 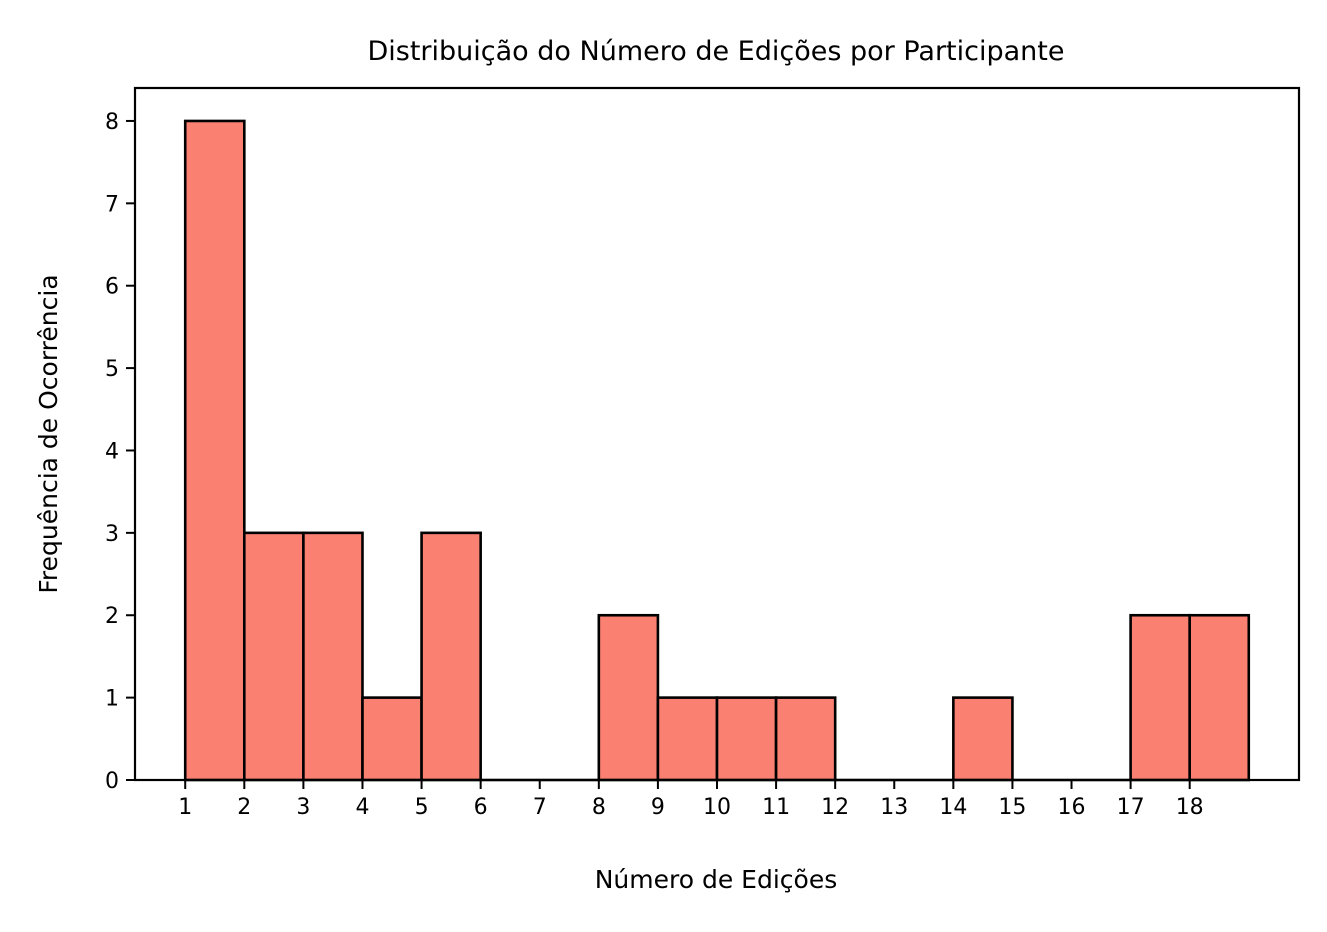 I want to click on x-tick-label: 16, so click(x=1072, y=807).